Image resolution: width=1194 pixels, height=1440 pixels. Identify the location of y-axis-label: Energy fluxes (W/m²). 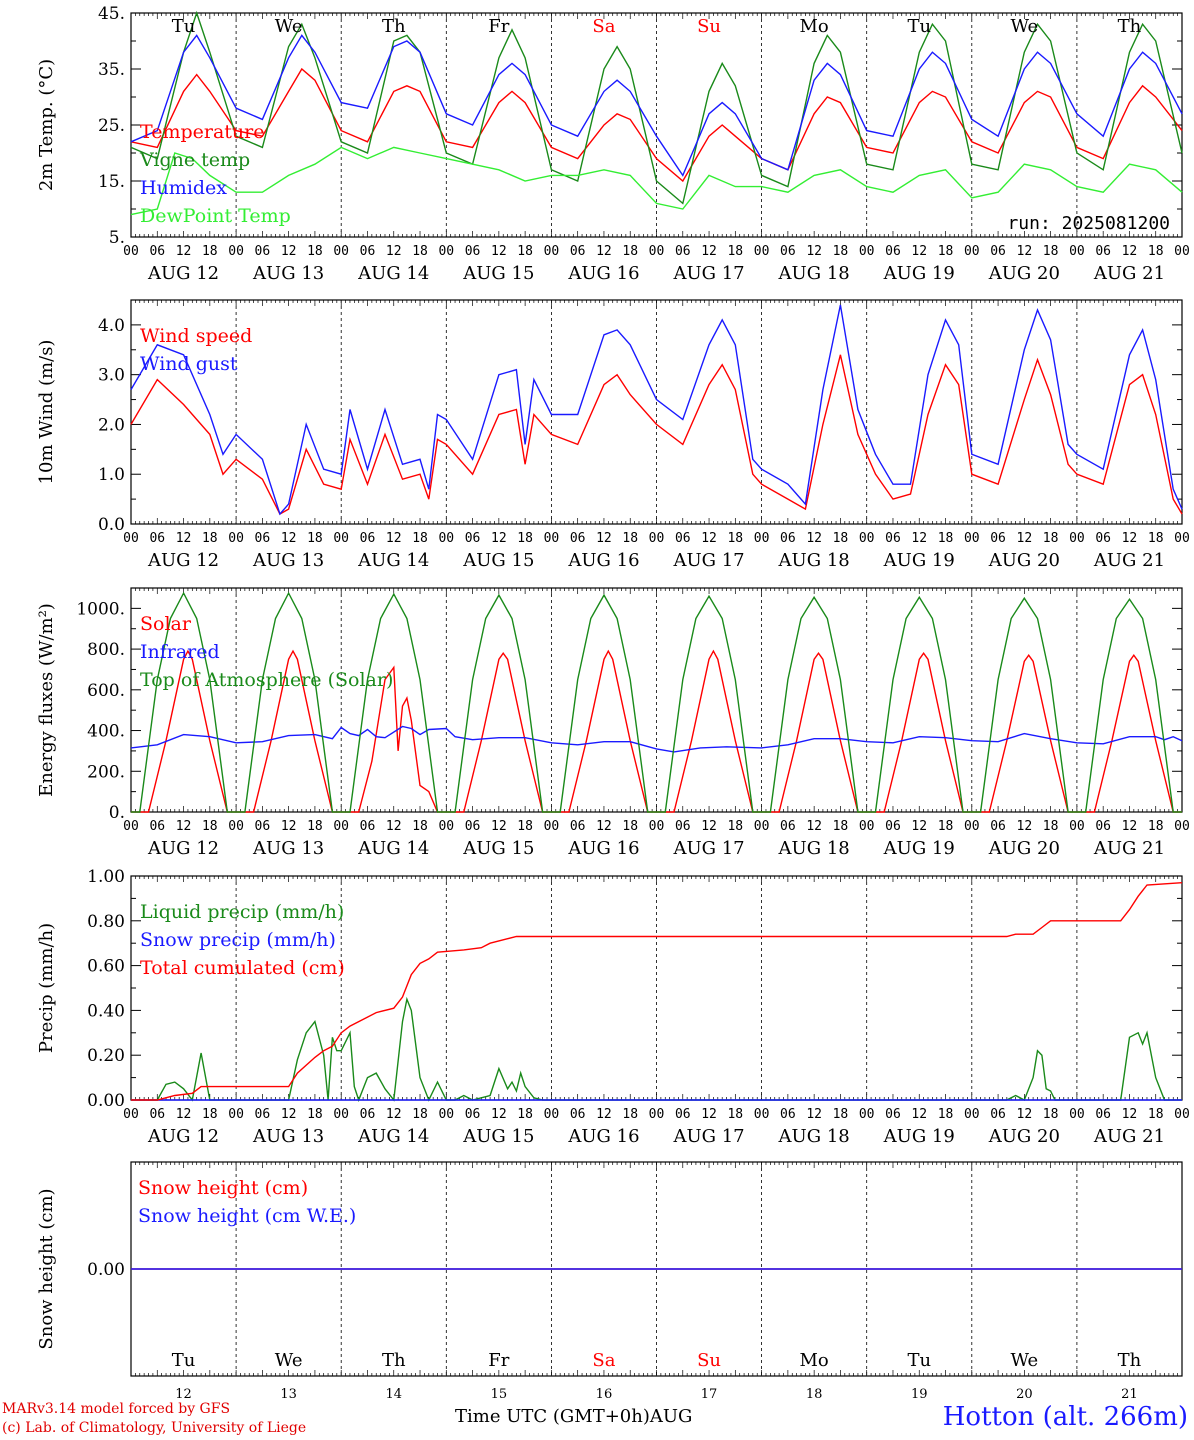
(46, 700).